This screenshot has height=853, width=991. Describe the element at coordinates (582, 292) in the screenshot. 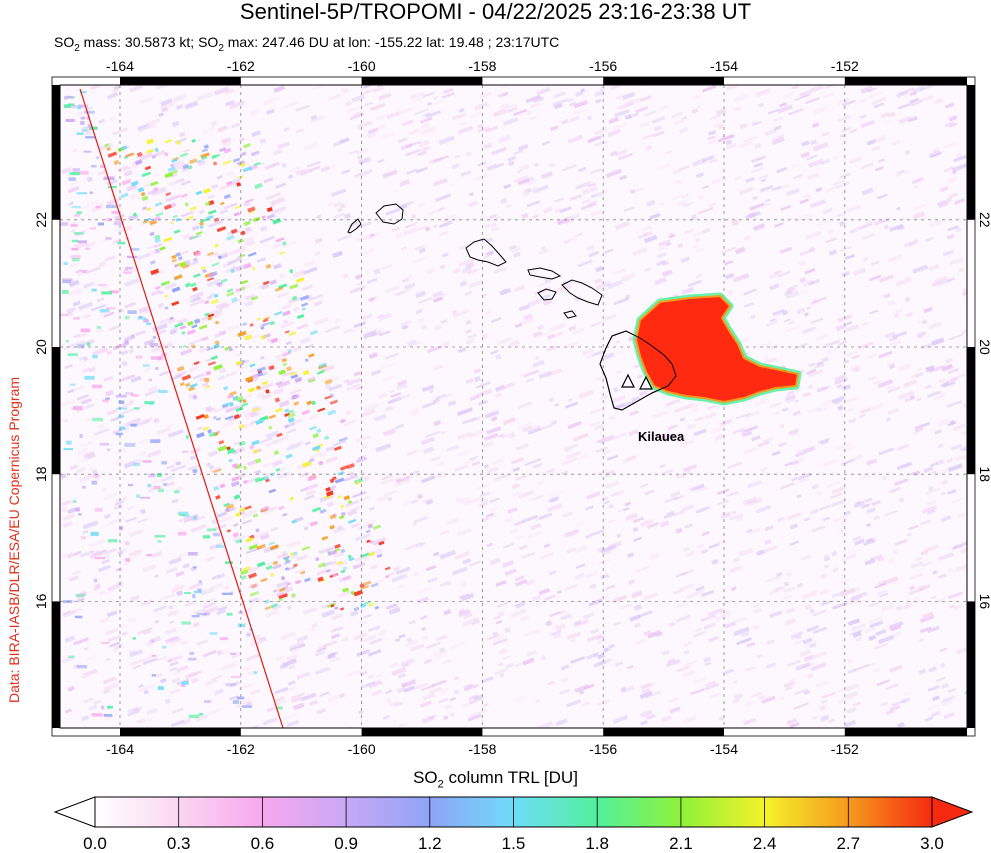

I see `island-coastline` at that location.